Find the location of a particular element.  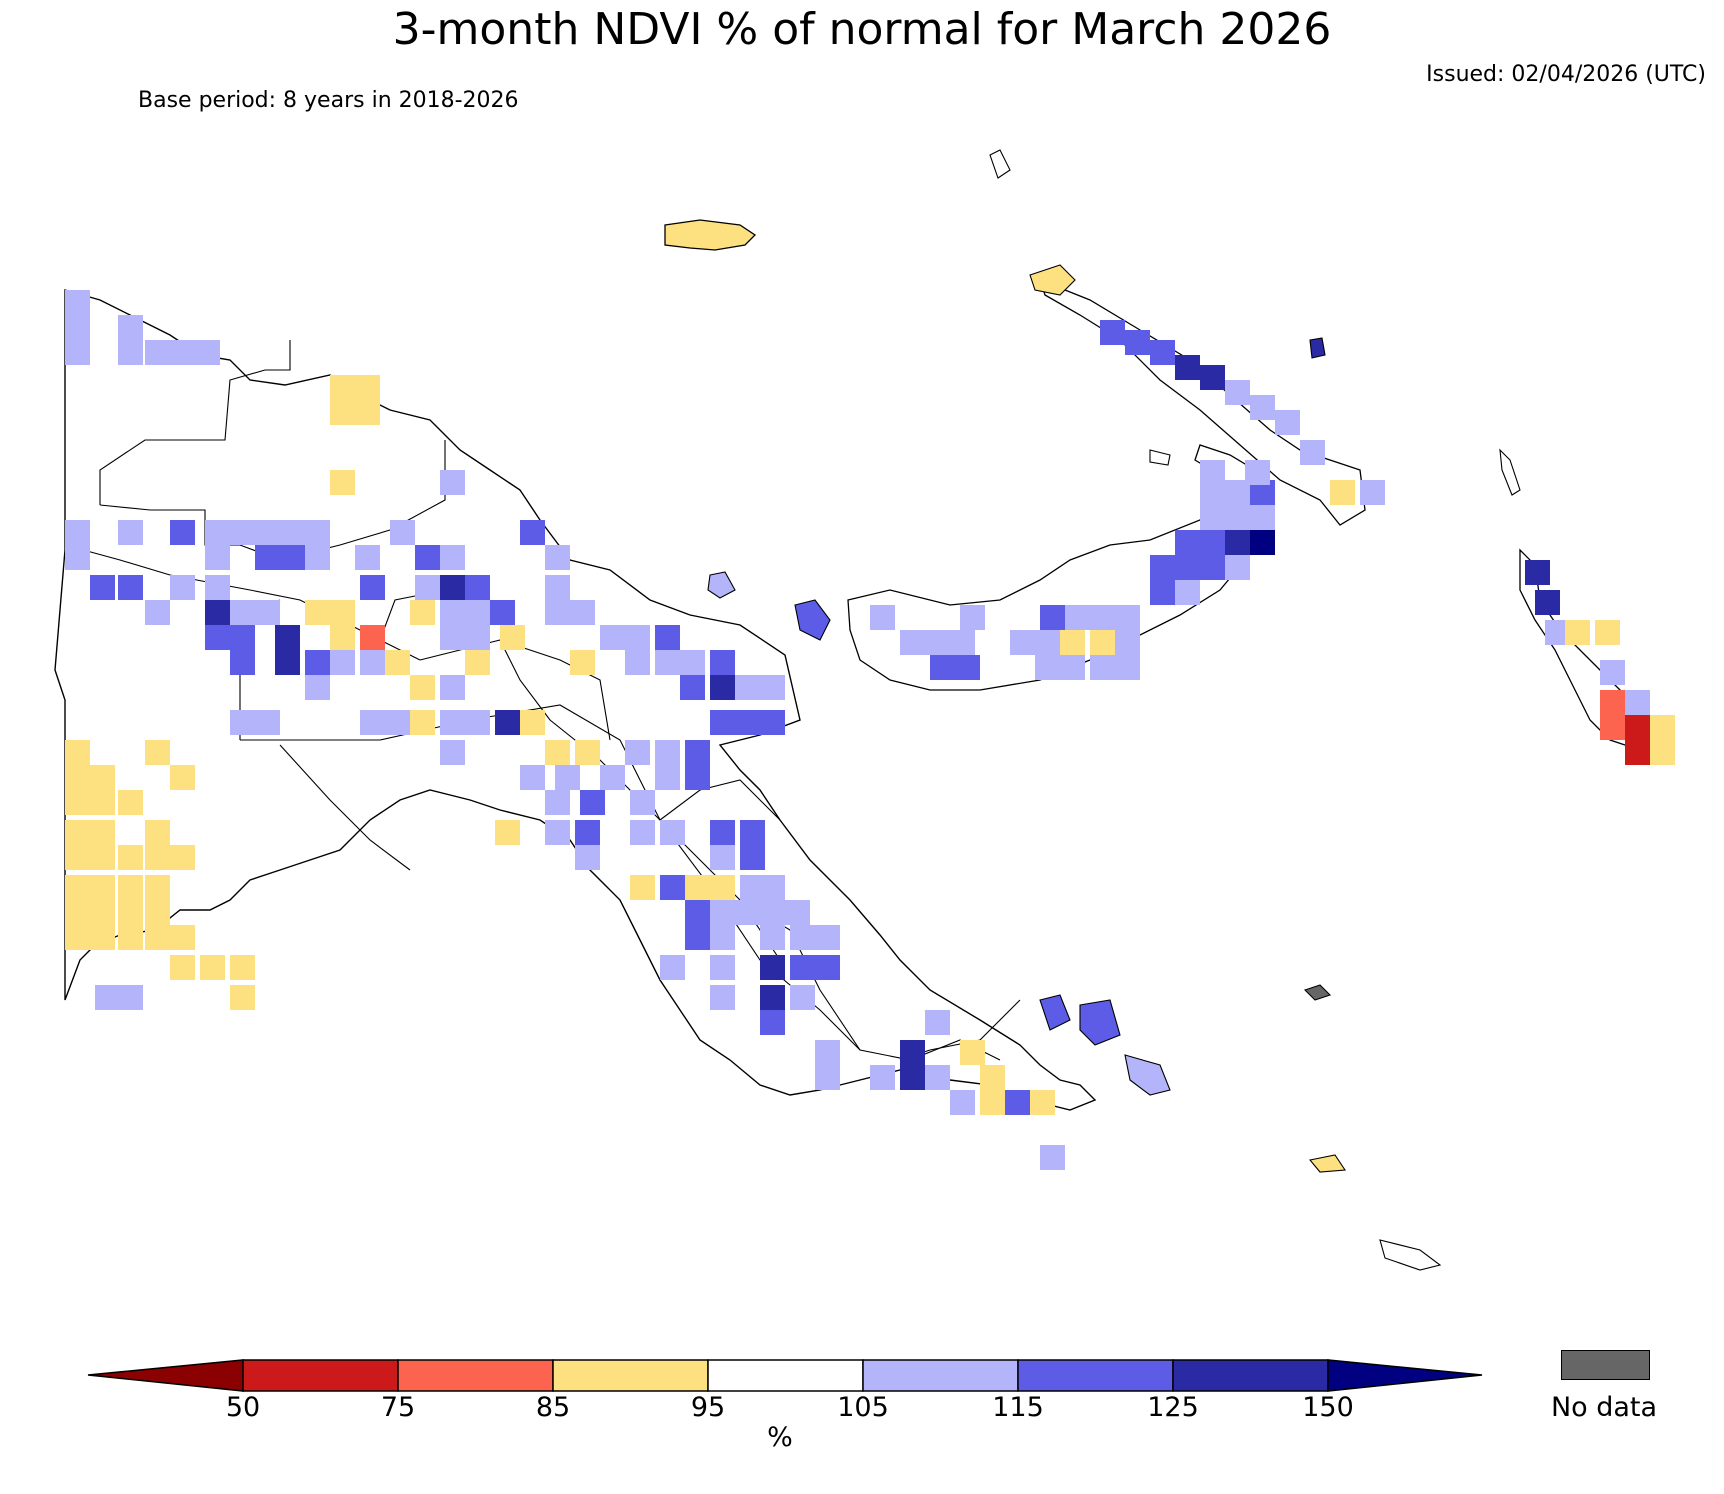

no-data-swatch is located at coordinates (1605, 1365).